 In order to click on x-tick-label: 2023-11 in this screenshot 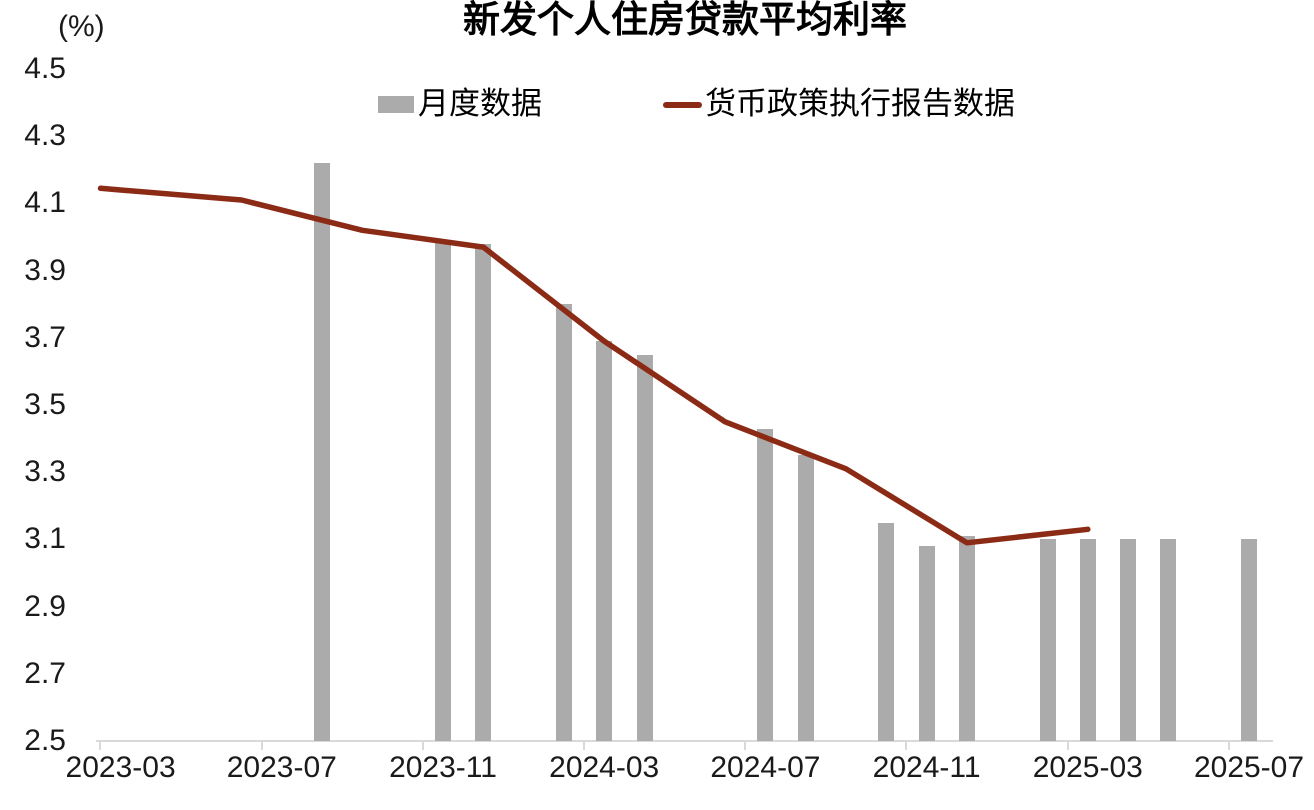, I will do `click(443, 767)`.